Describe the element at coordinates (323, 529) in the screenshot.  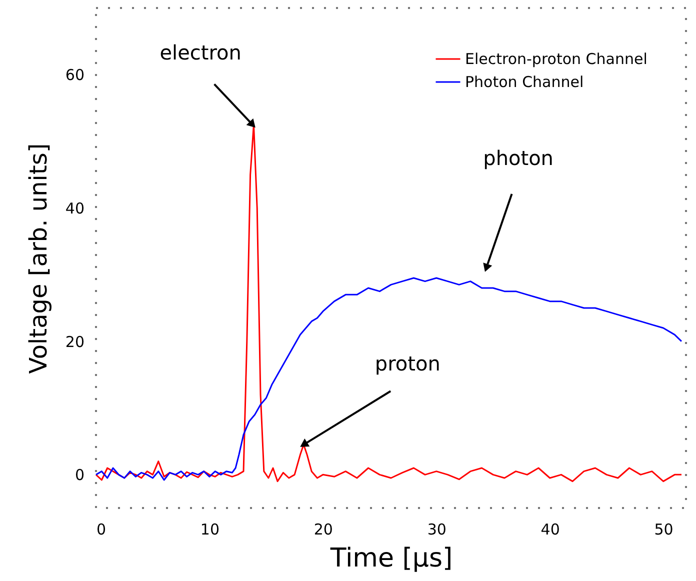
I see `x-tick-label: 20` at that location.